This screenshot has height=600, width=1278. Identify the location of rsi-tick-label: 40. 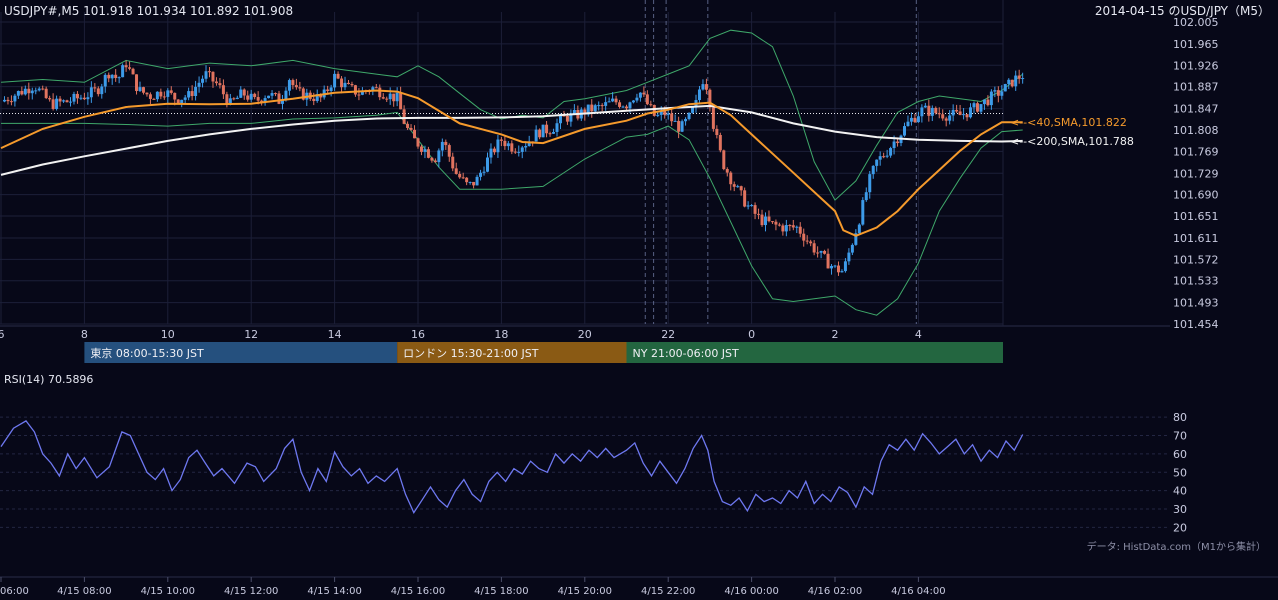
(1180, 491).